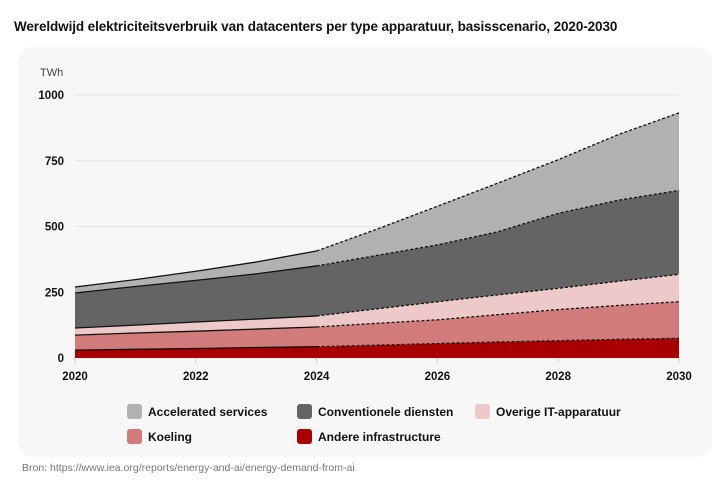 The height and width of the screenshot is (485, 728). Describe the element at coordinates (558, 377) in the screenshot. I see `x-tick-label: 2028` at that location.